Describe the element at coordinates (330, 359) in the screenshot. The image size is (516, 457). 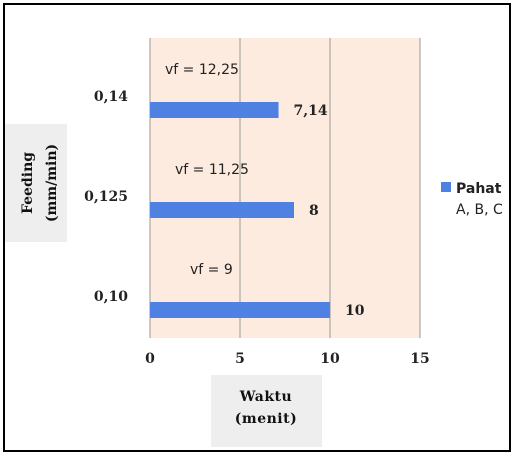
I see `x-tick-label-2: 10` at that location.